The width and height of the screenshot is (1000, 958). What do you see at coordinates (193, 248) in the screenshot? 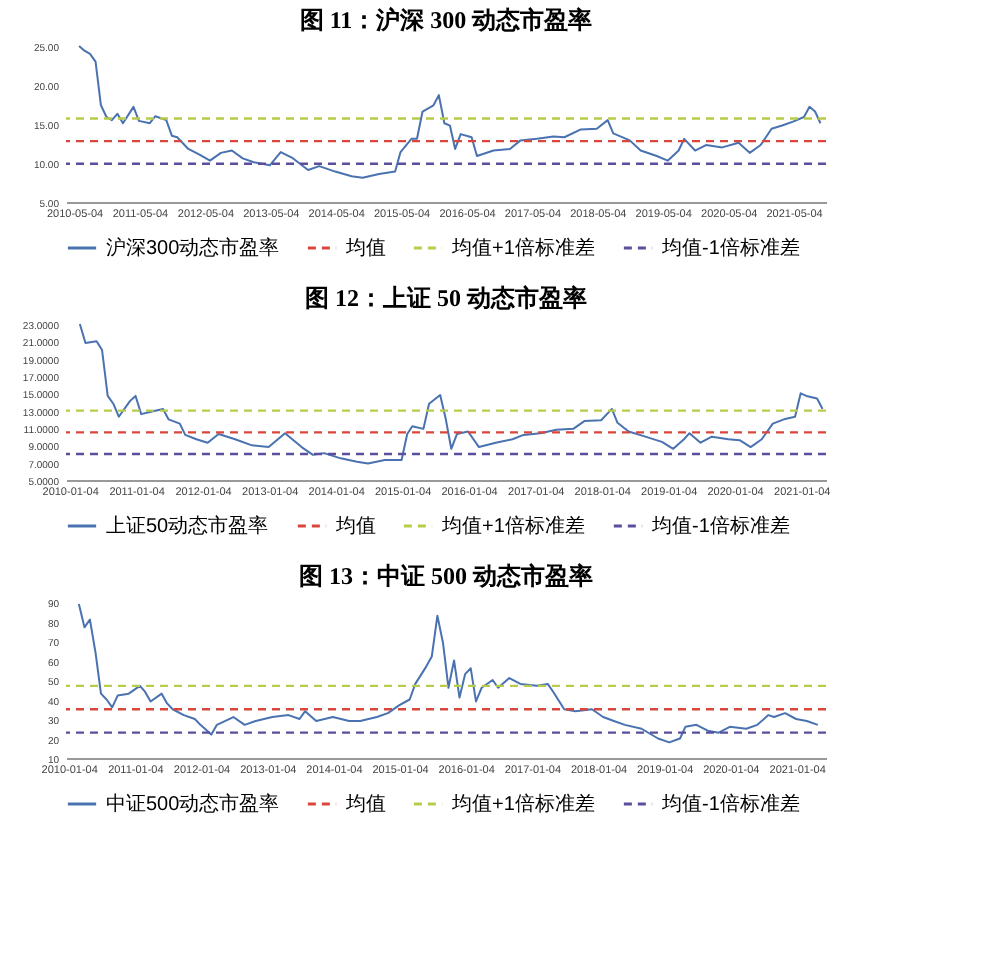
I see `legend-label: 沪深300动态市盈率` at bounding box center [193, 248].